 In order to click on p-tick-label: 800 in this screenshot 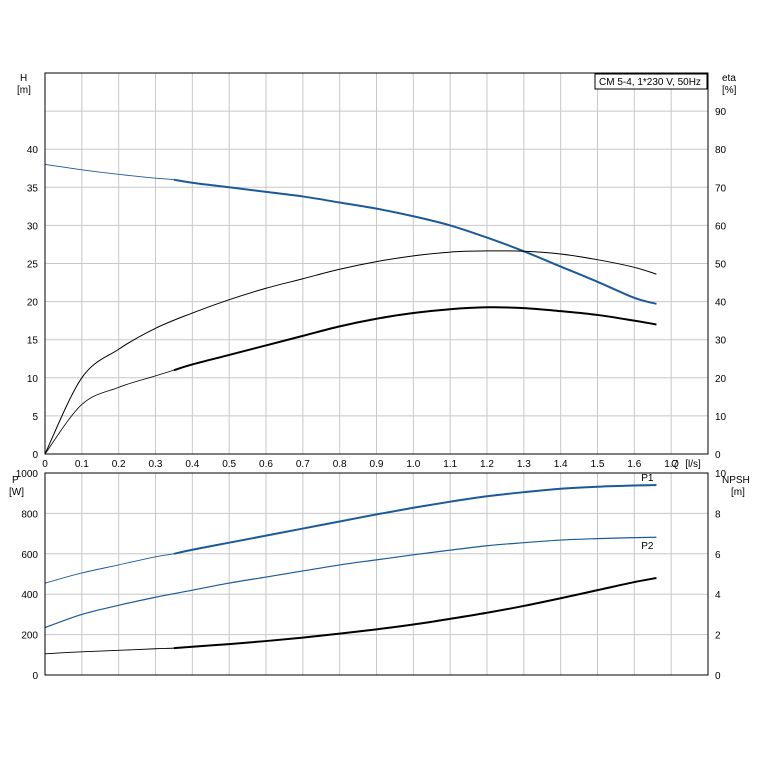, I will do `click(29, 514)`.